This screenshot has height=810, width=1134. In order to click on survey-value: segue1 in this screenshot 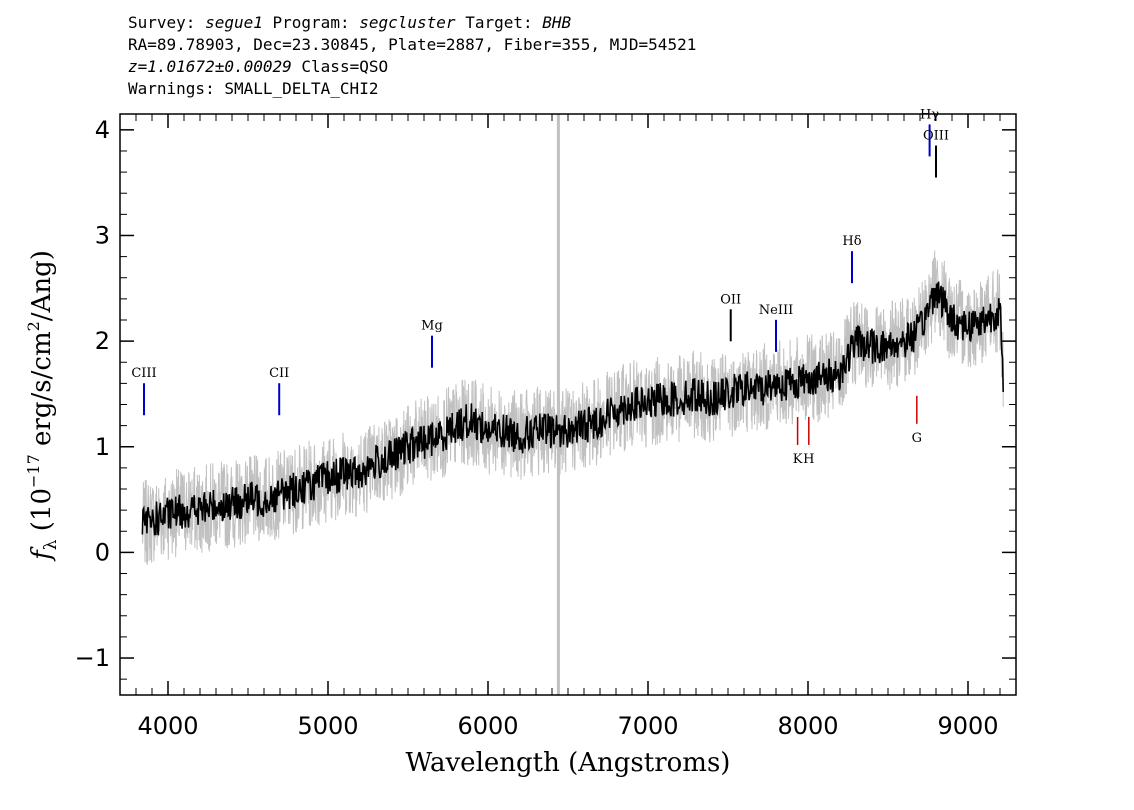, I will do `click(234, 22)`.